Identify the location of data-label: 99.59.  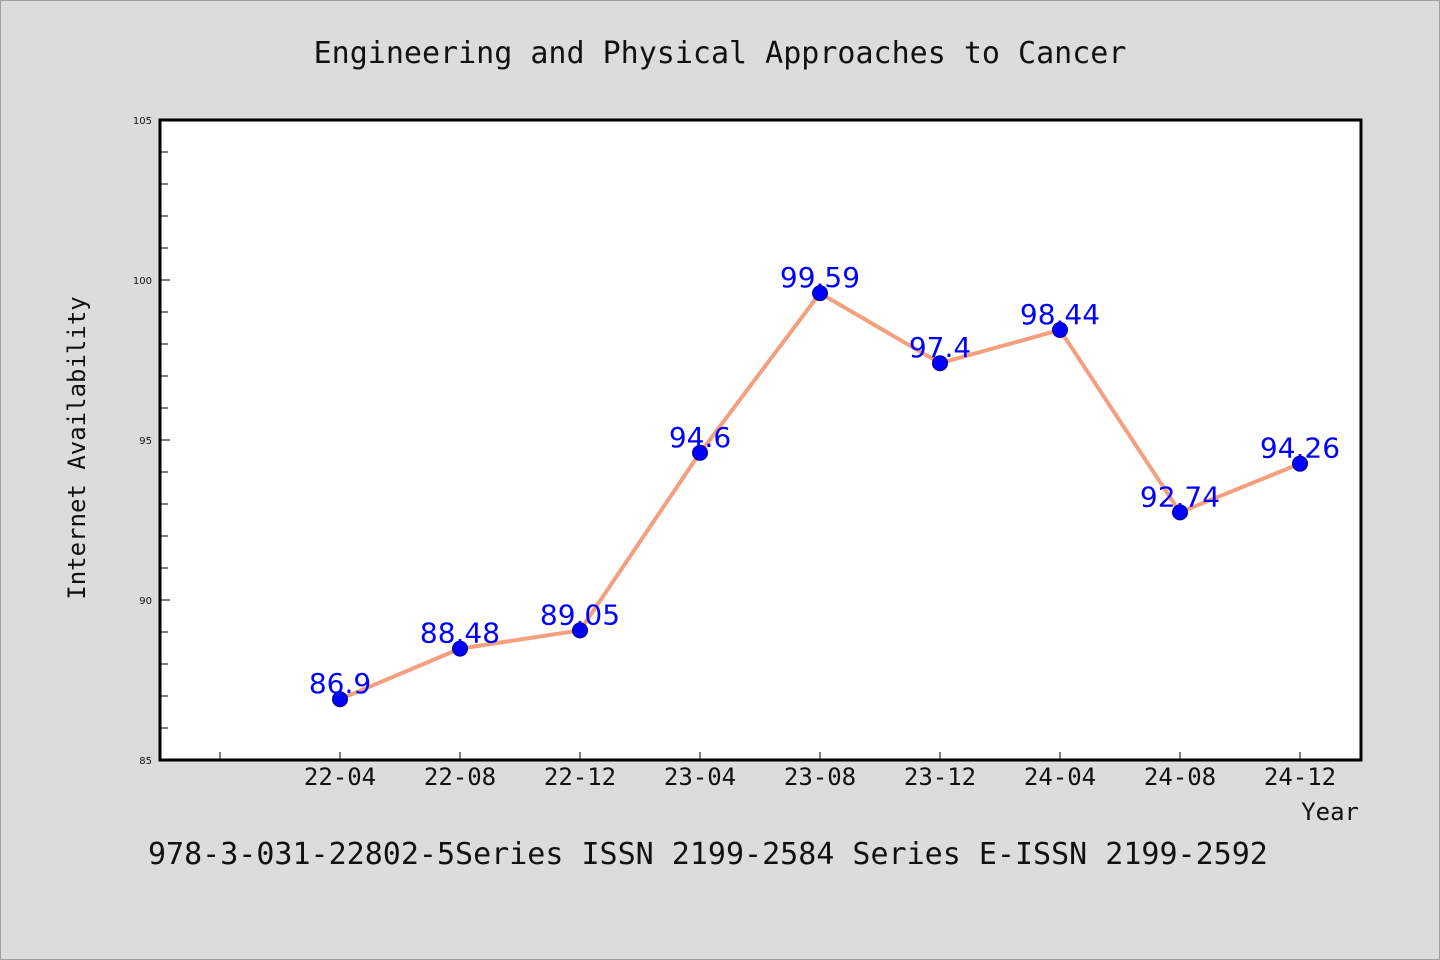
(820, 277).